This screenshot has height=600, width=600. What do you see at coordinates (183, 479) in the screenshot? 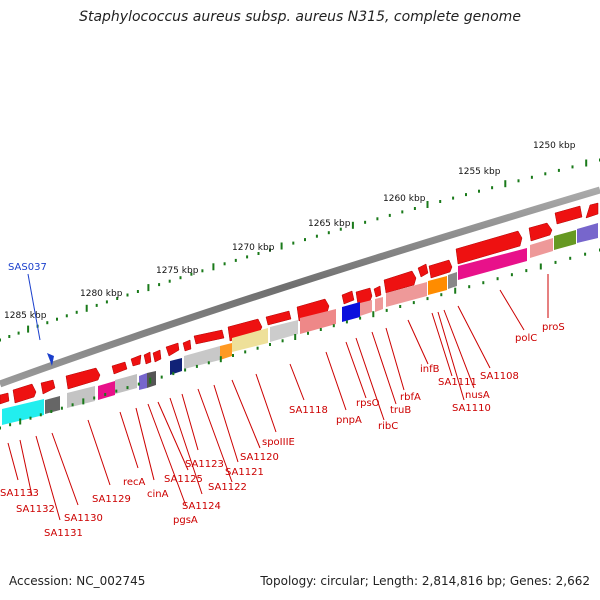
I see `gene-label: SA1125` at bounding box center [183, 479].